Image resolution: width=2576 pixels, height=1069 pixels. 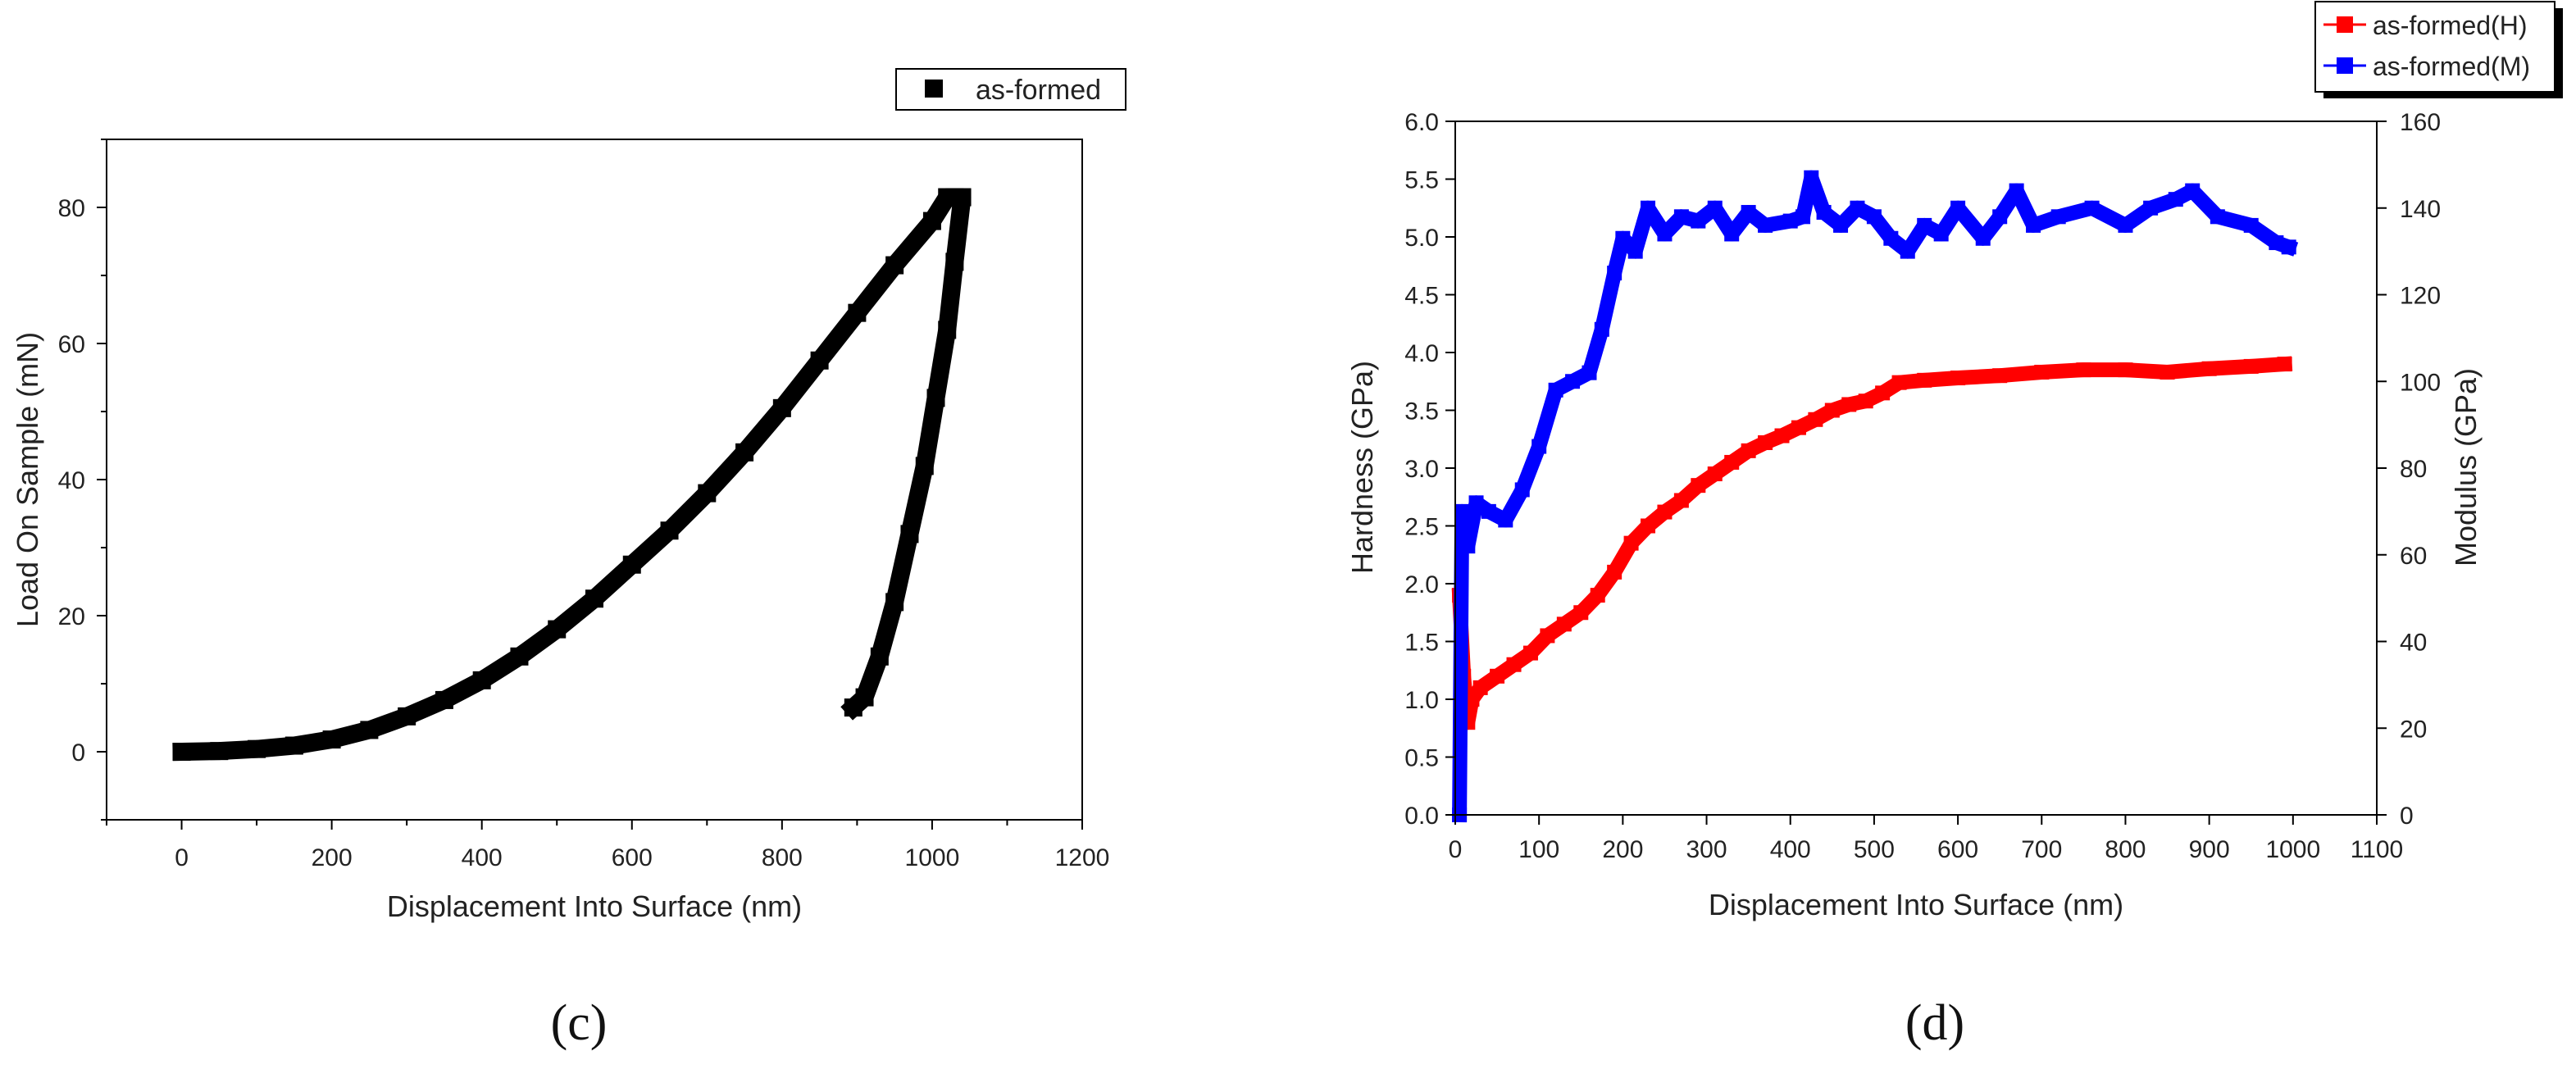 What do you see at coordinates (1422, 412) in the screenshot?
I see `chart-d-y-tick-label: 3.5` at bounding box center [1422, 412].